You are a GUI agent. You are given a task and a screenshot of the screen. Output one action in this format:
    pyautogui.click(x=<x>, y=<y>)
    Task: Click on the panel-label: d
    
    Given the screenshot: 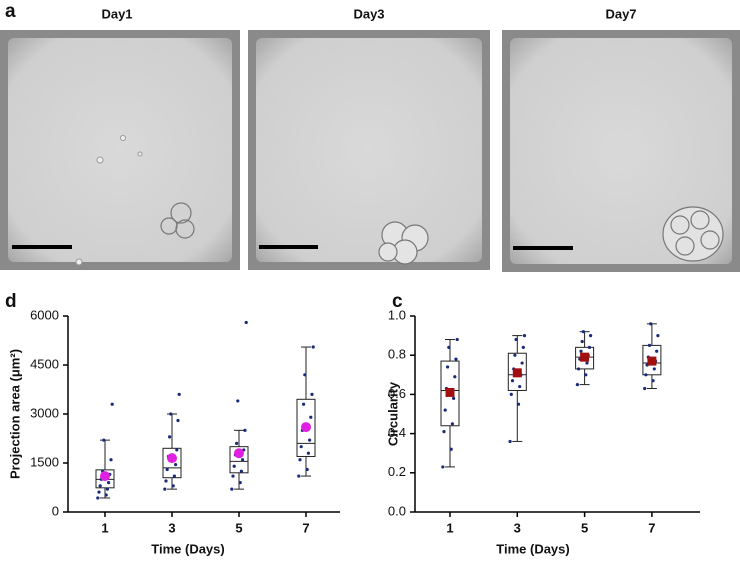 What is the action you would take?
    pyautogui.click(x=11, y=301)
    